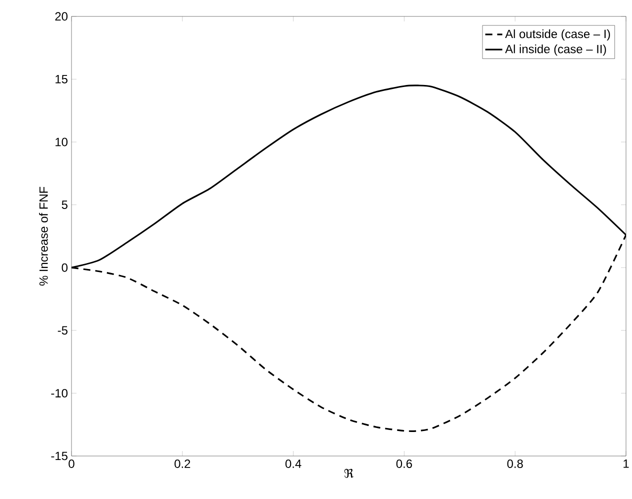  I want to click on x-tick-label: 0.4, so click(293, 464).